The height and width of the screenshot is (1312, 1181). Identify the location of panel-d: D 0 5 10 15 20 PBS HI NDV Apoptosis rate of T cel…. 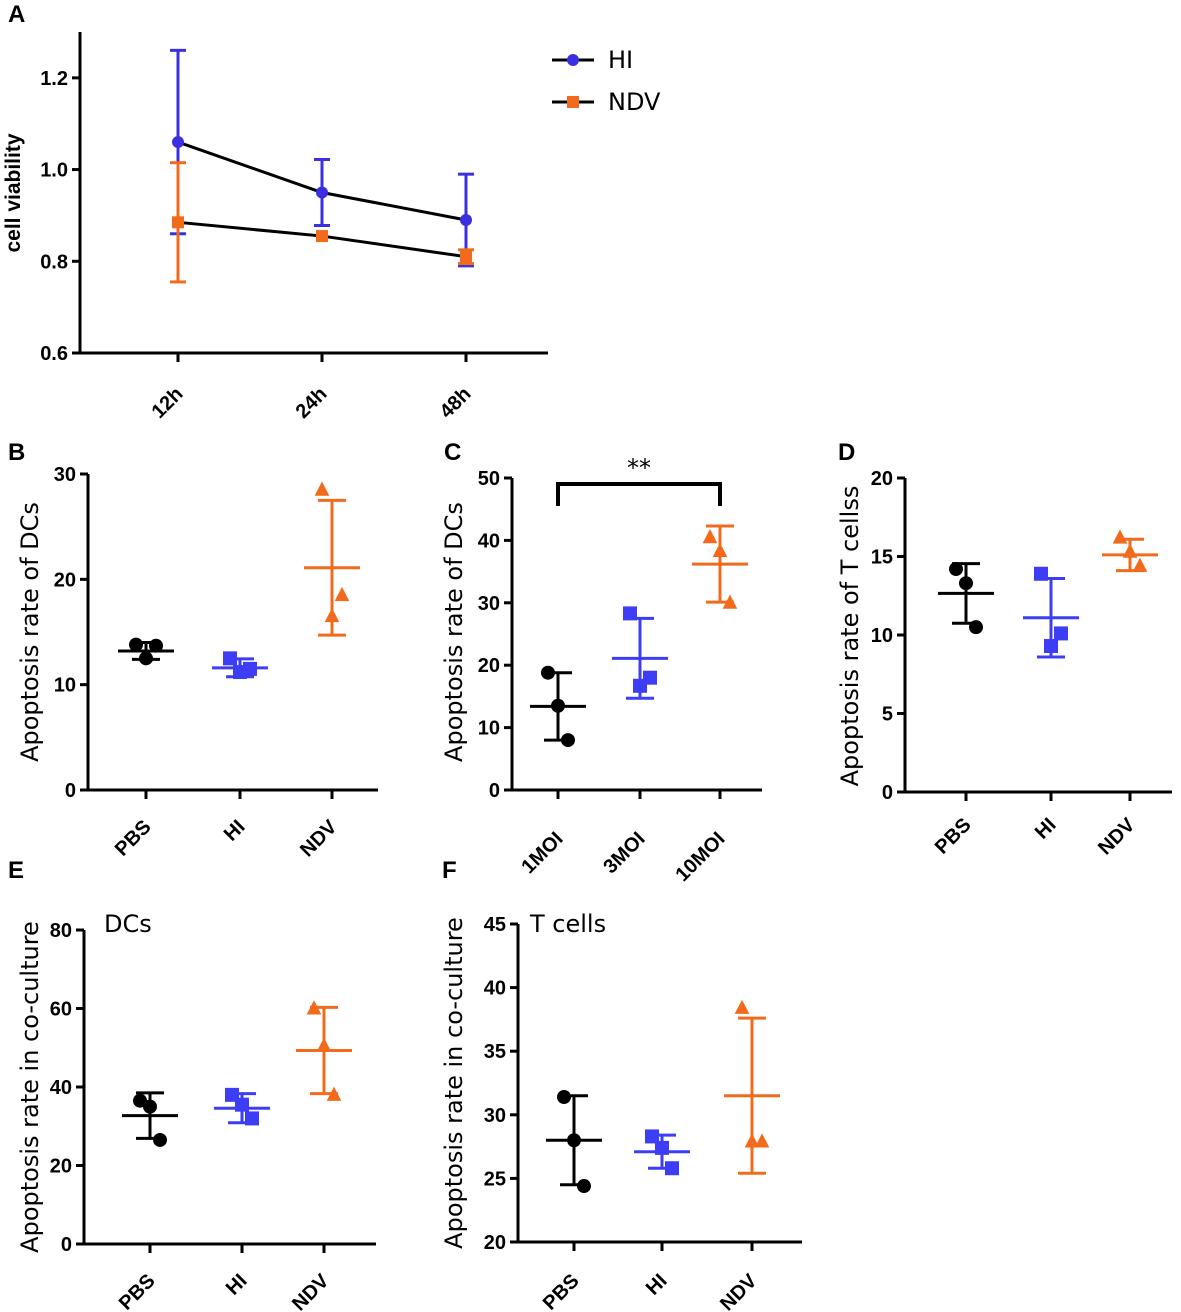
(1004, 649).